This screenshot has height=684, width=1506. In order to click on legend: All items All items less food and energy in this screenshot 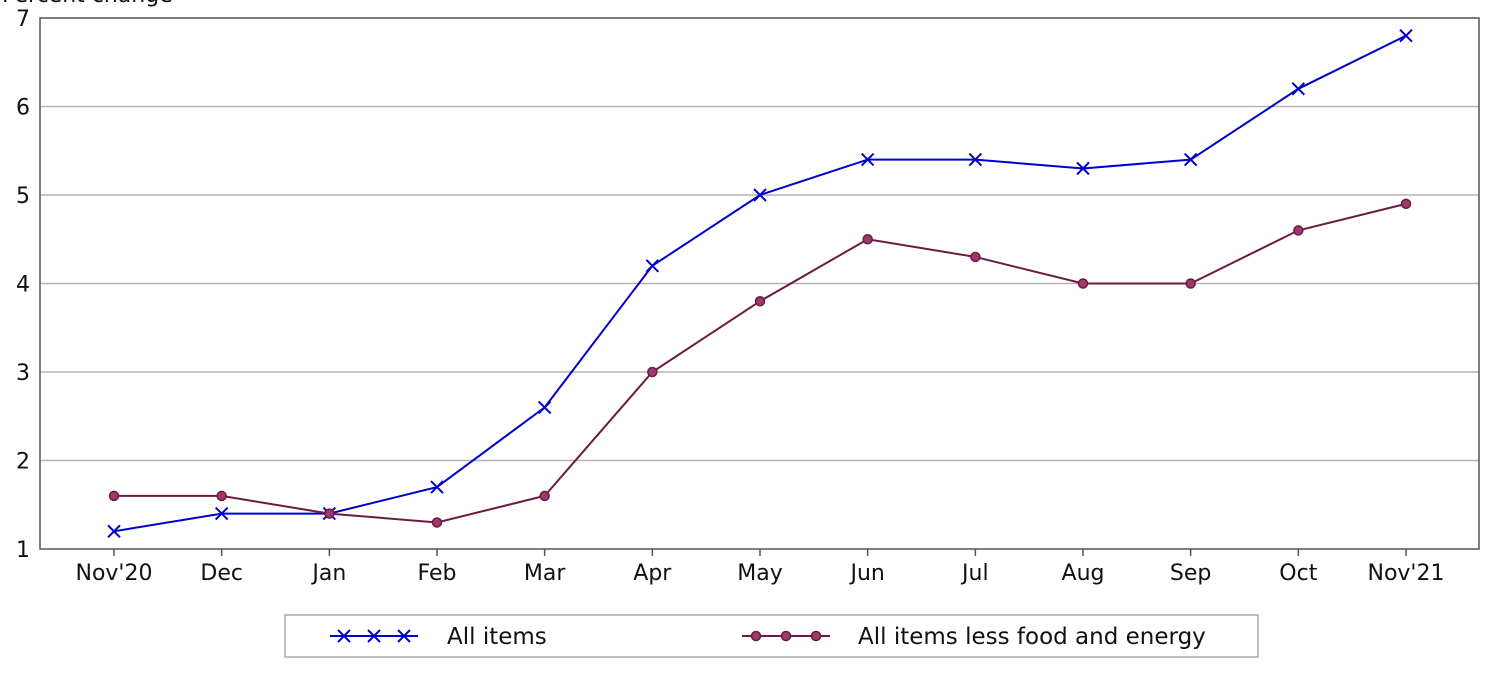, I will do `click(771, 636)`.